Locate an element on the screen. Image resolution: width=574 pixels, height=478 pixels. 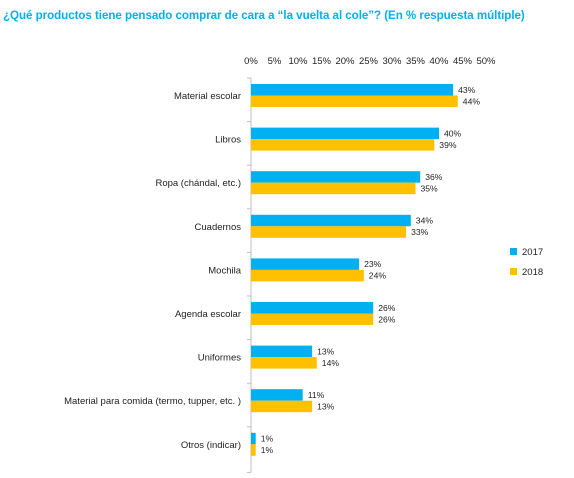
x-tick-label: 45% is located at coordinates (463, 61).